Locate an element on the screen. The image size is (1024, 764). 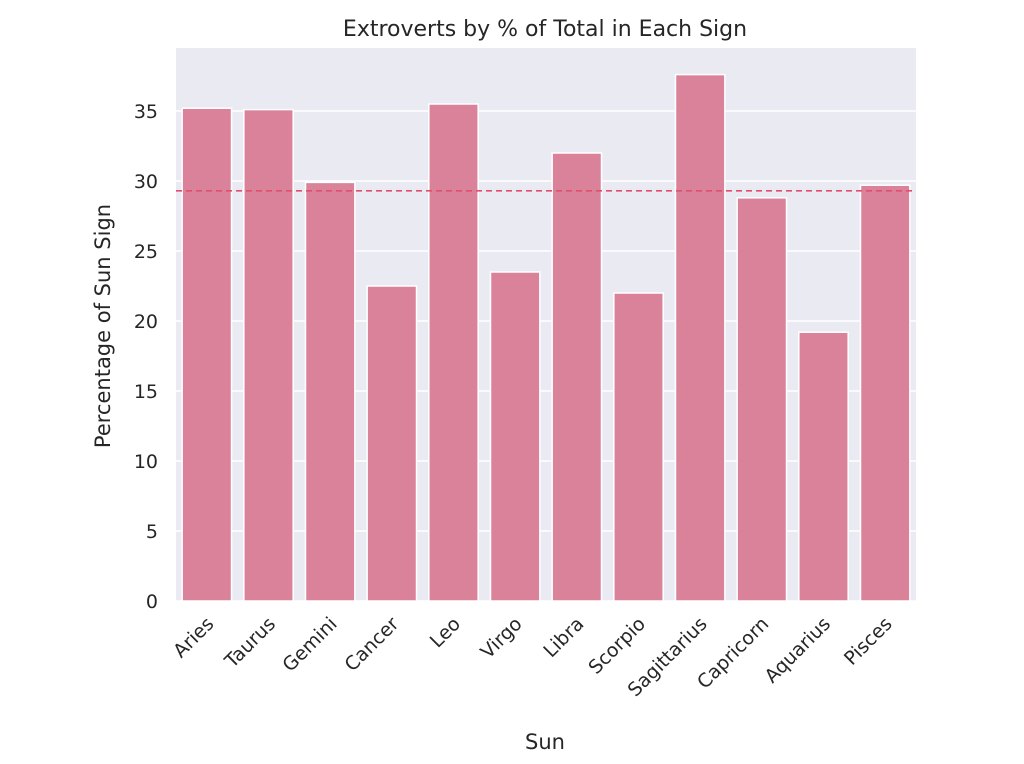
bar-cancer is located at coordinates (392, 443).